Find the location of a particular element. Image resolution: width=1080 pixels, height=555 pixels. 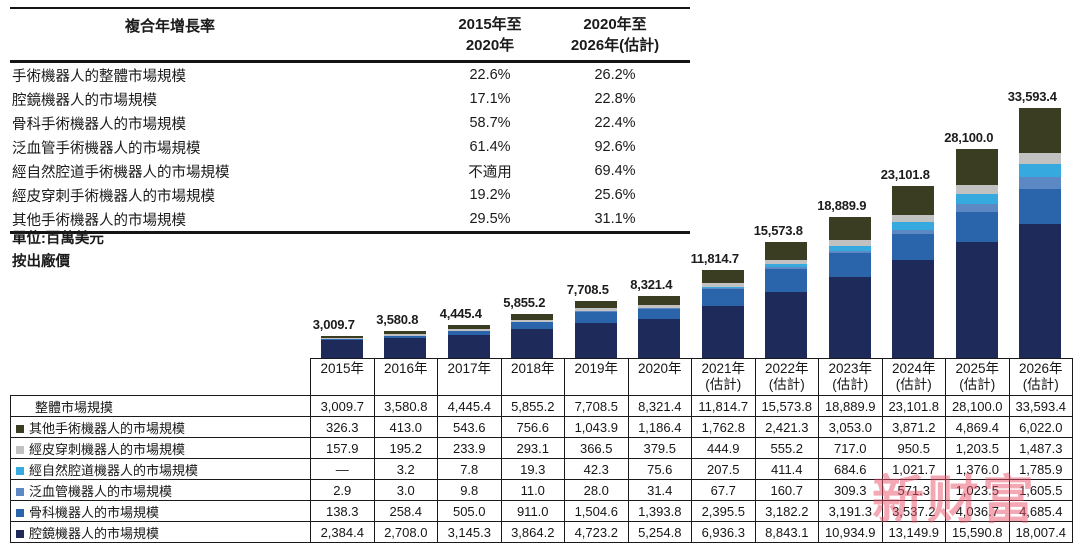

bar-column-2019年: 7,708.5 is located at coordinates (596, 214).